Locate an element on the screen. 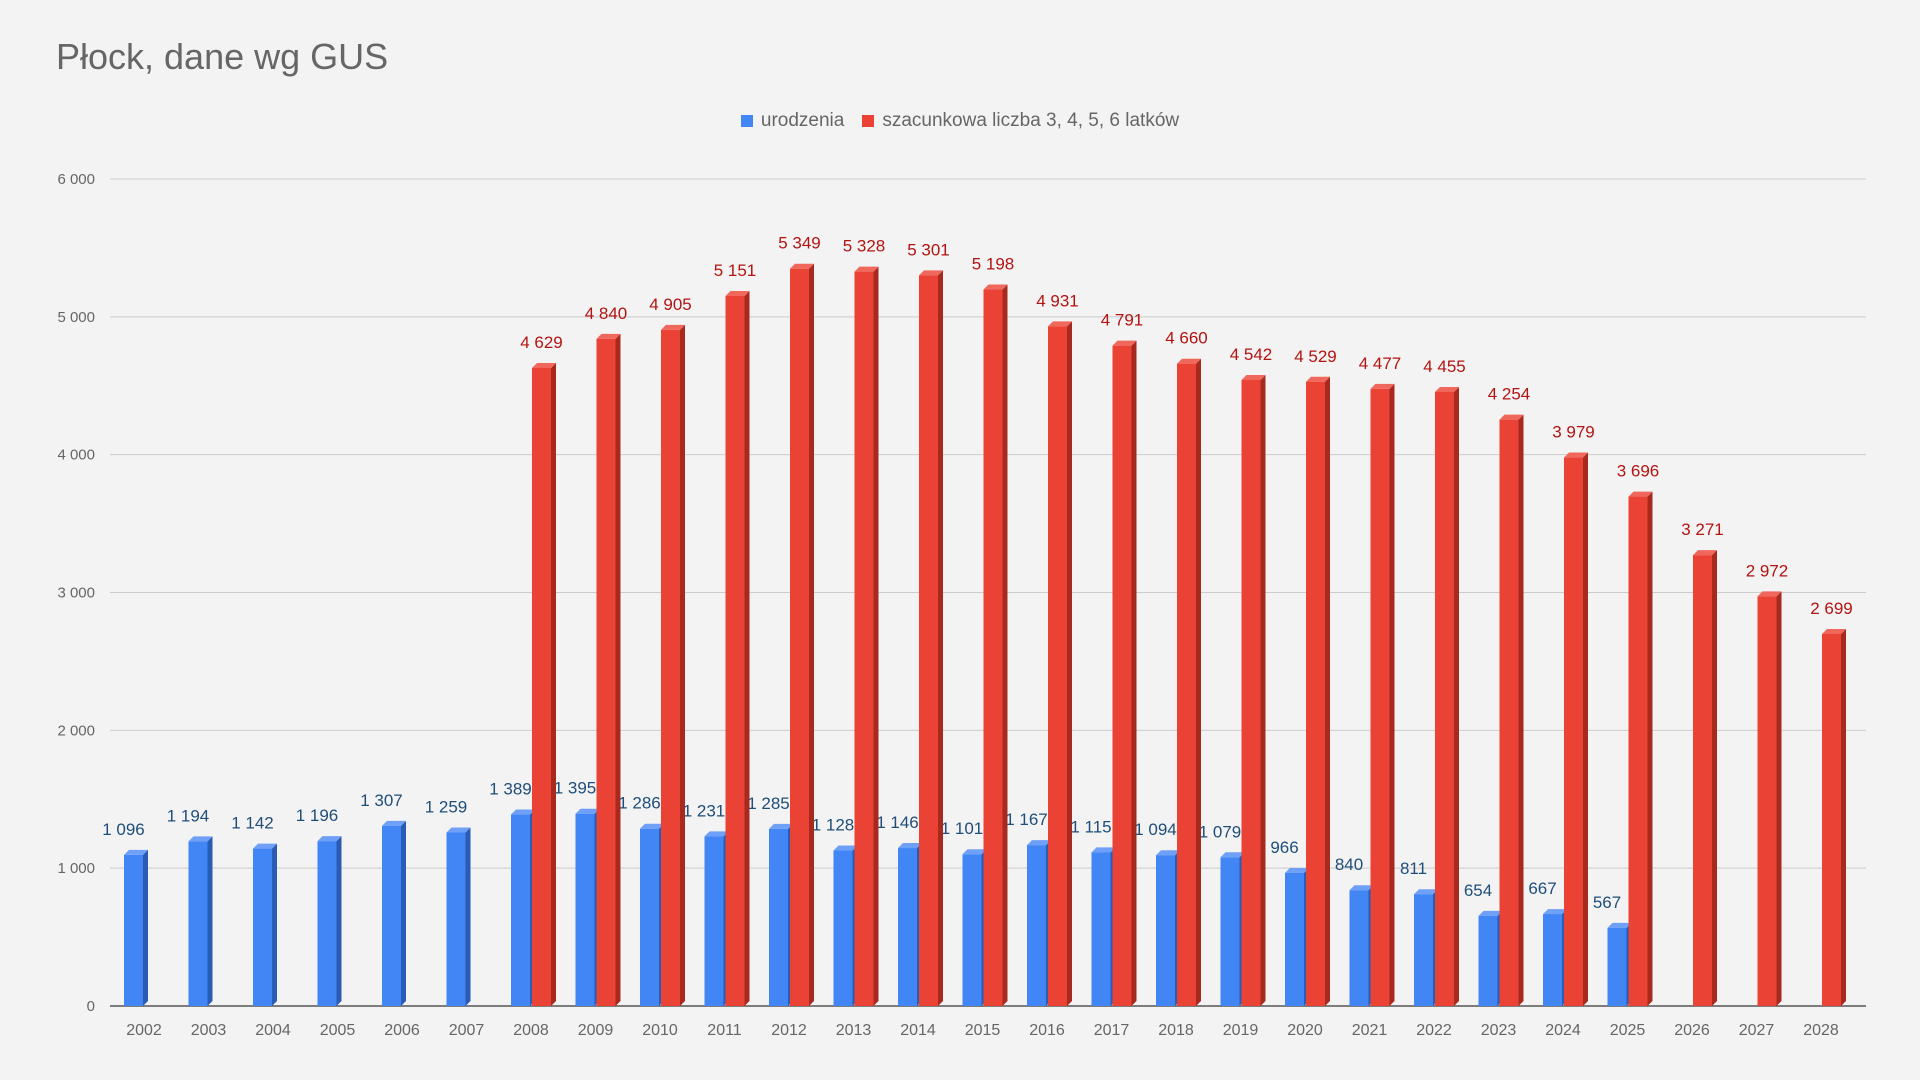 The height and width of the screenshot is (1080, 1920). bar-births-2012 is located at coordinates (778, 917).